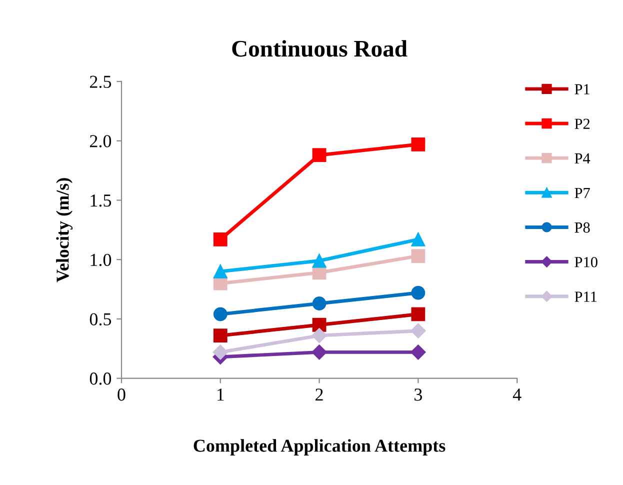 The height and width of the screenshot is (485, 623). I want to click on y-tick-label: 2.5, so click(101, 82).